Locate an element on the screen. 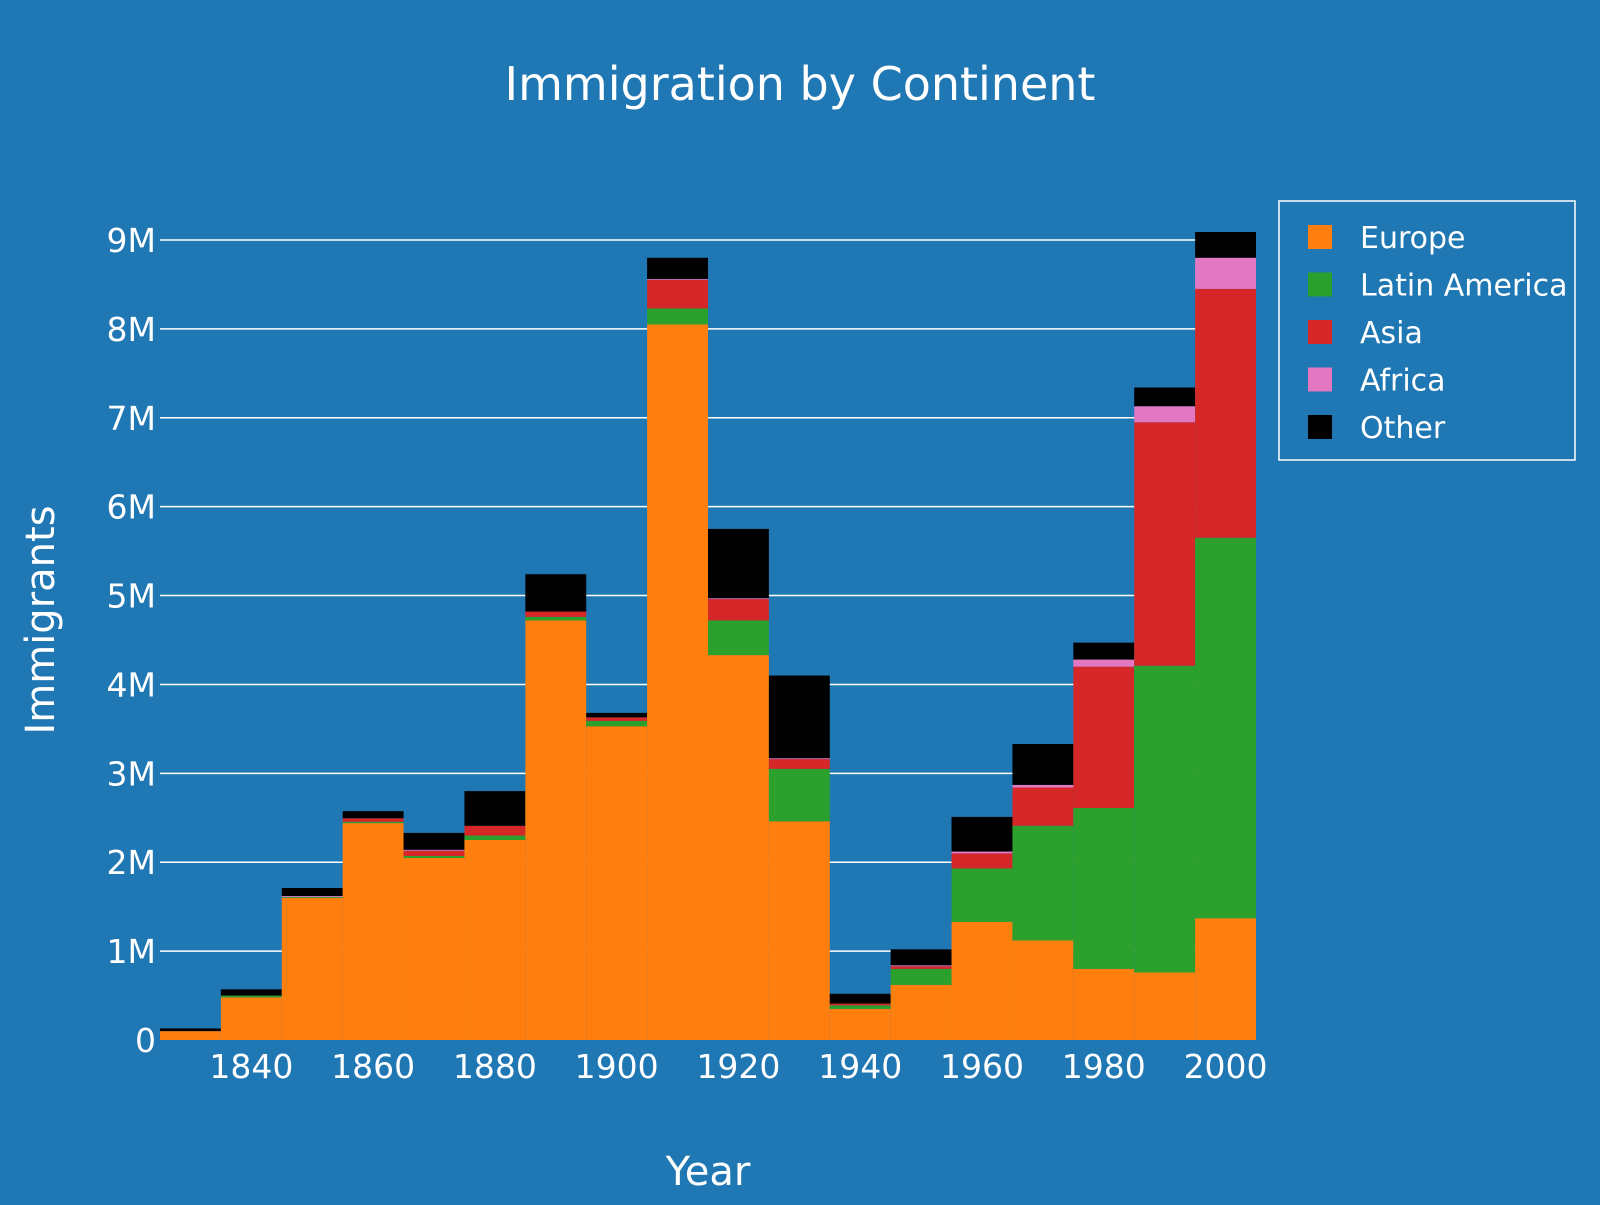  legend-label: Europe is located at coordinates (1413, 238).